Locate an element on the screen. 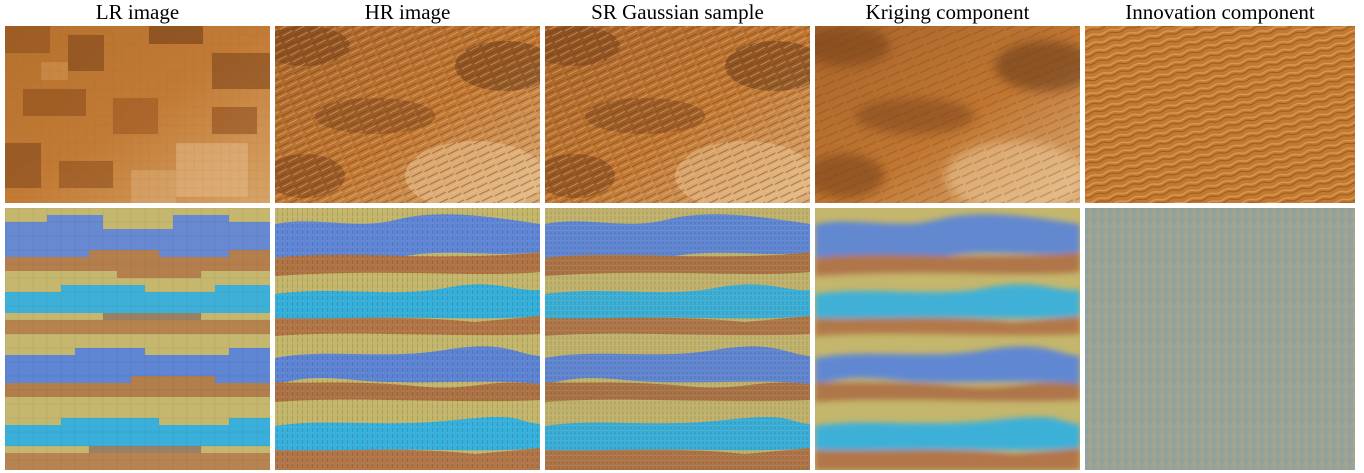 The image size is (1364, 473). stripes-hr-image is located at coordinates (407, 339).